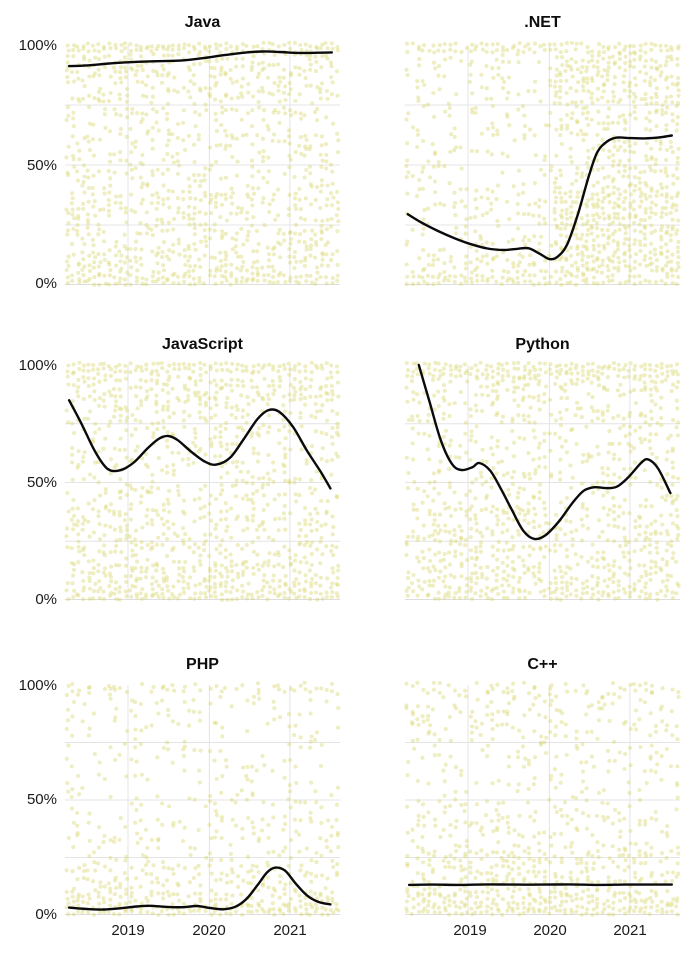 The image size is (700, 961). I want to click on chart-title-cpp: C++, so click(542, 664).